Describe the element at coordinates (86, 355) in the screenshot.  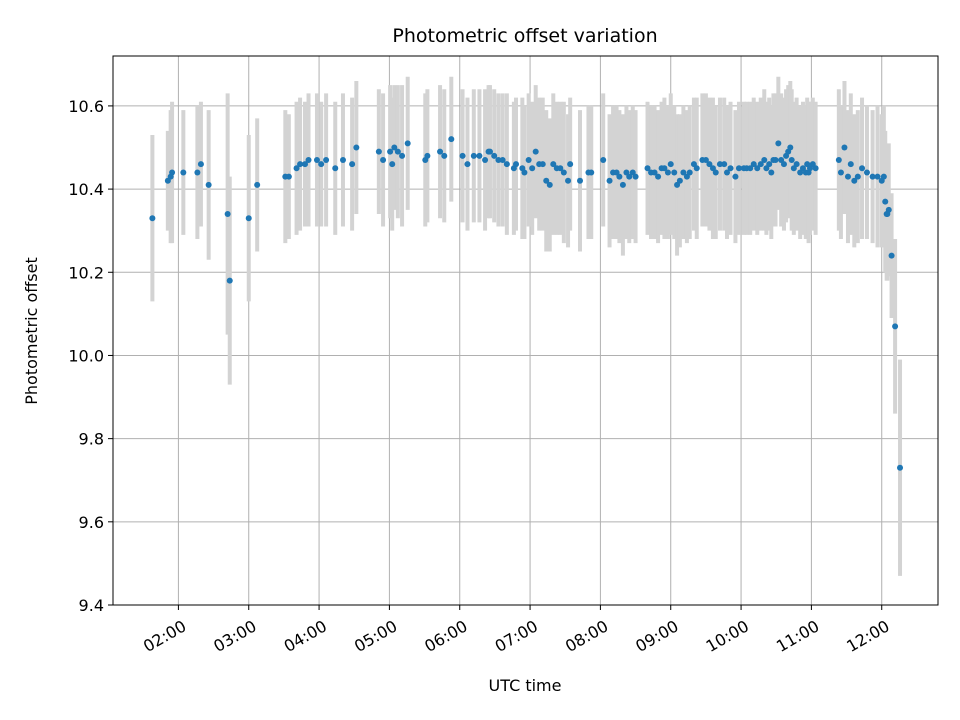
I see `y-tick-label: 10.0` at that location.